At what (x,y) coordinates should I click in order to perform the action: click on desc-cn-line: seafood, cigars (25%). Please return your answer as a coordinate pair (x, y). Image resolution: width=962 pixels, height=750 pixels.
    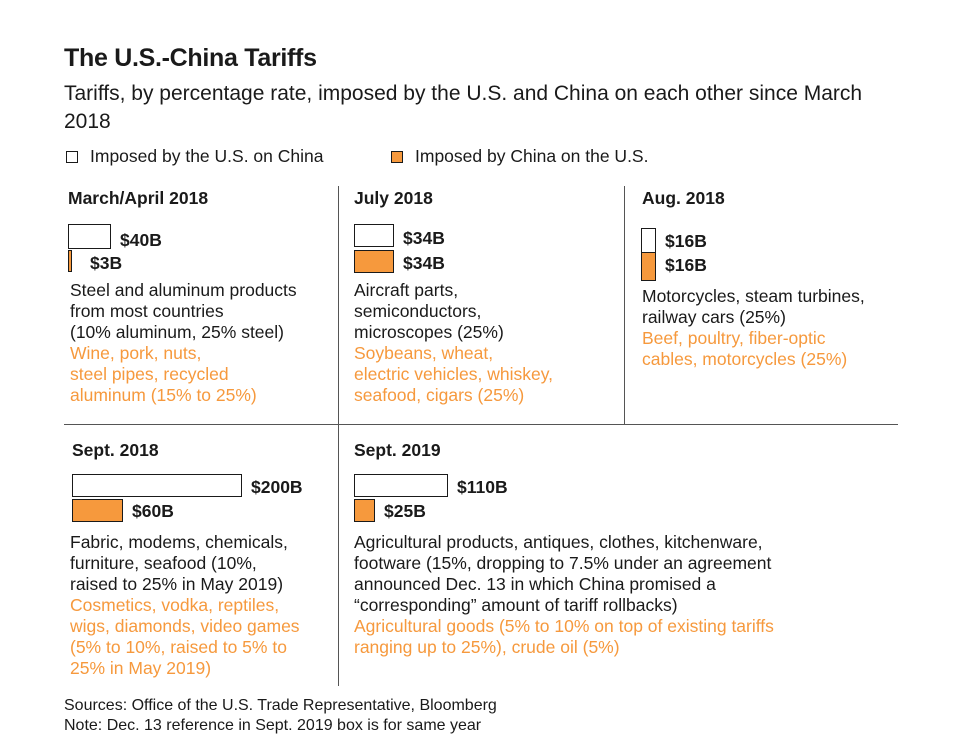
    Looking at the image, I should click on (439, 395).